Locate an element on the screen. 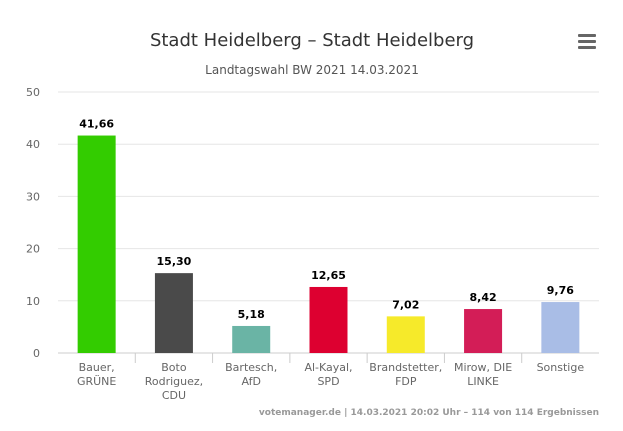 The image size is (623, 431). y-tick-label: 10 is located at coordinates (33, 301).